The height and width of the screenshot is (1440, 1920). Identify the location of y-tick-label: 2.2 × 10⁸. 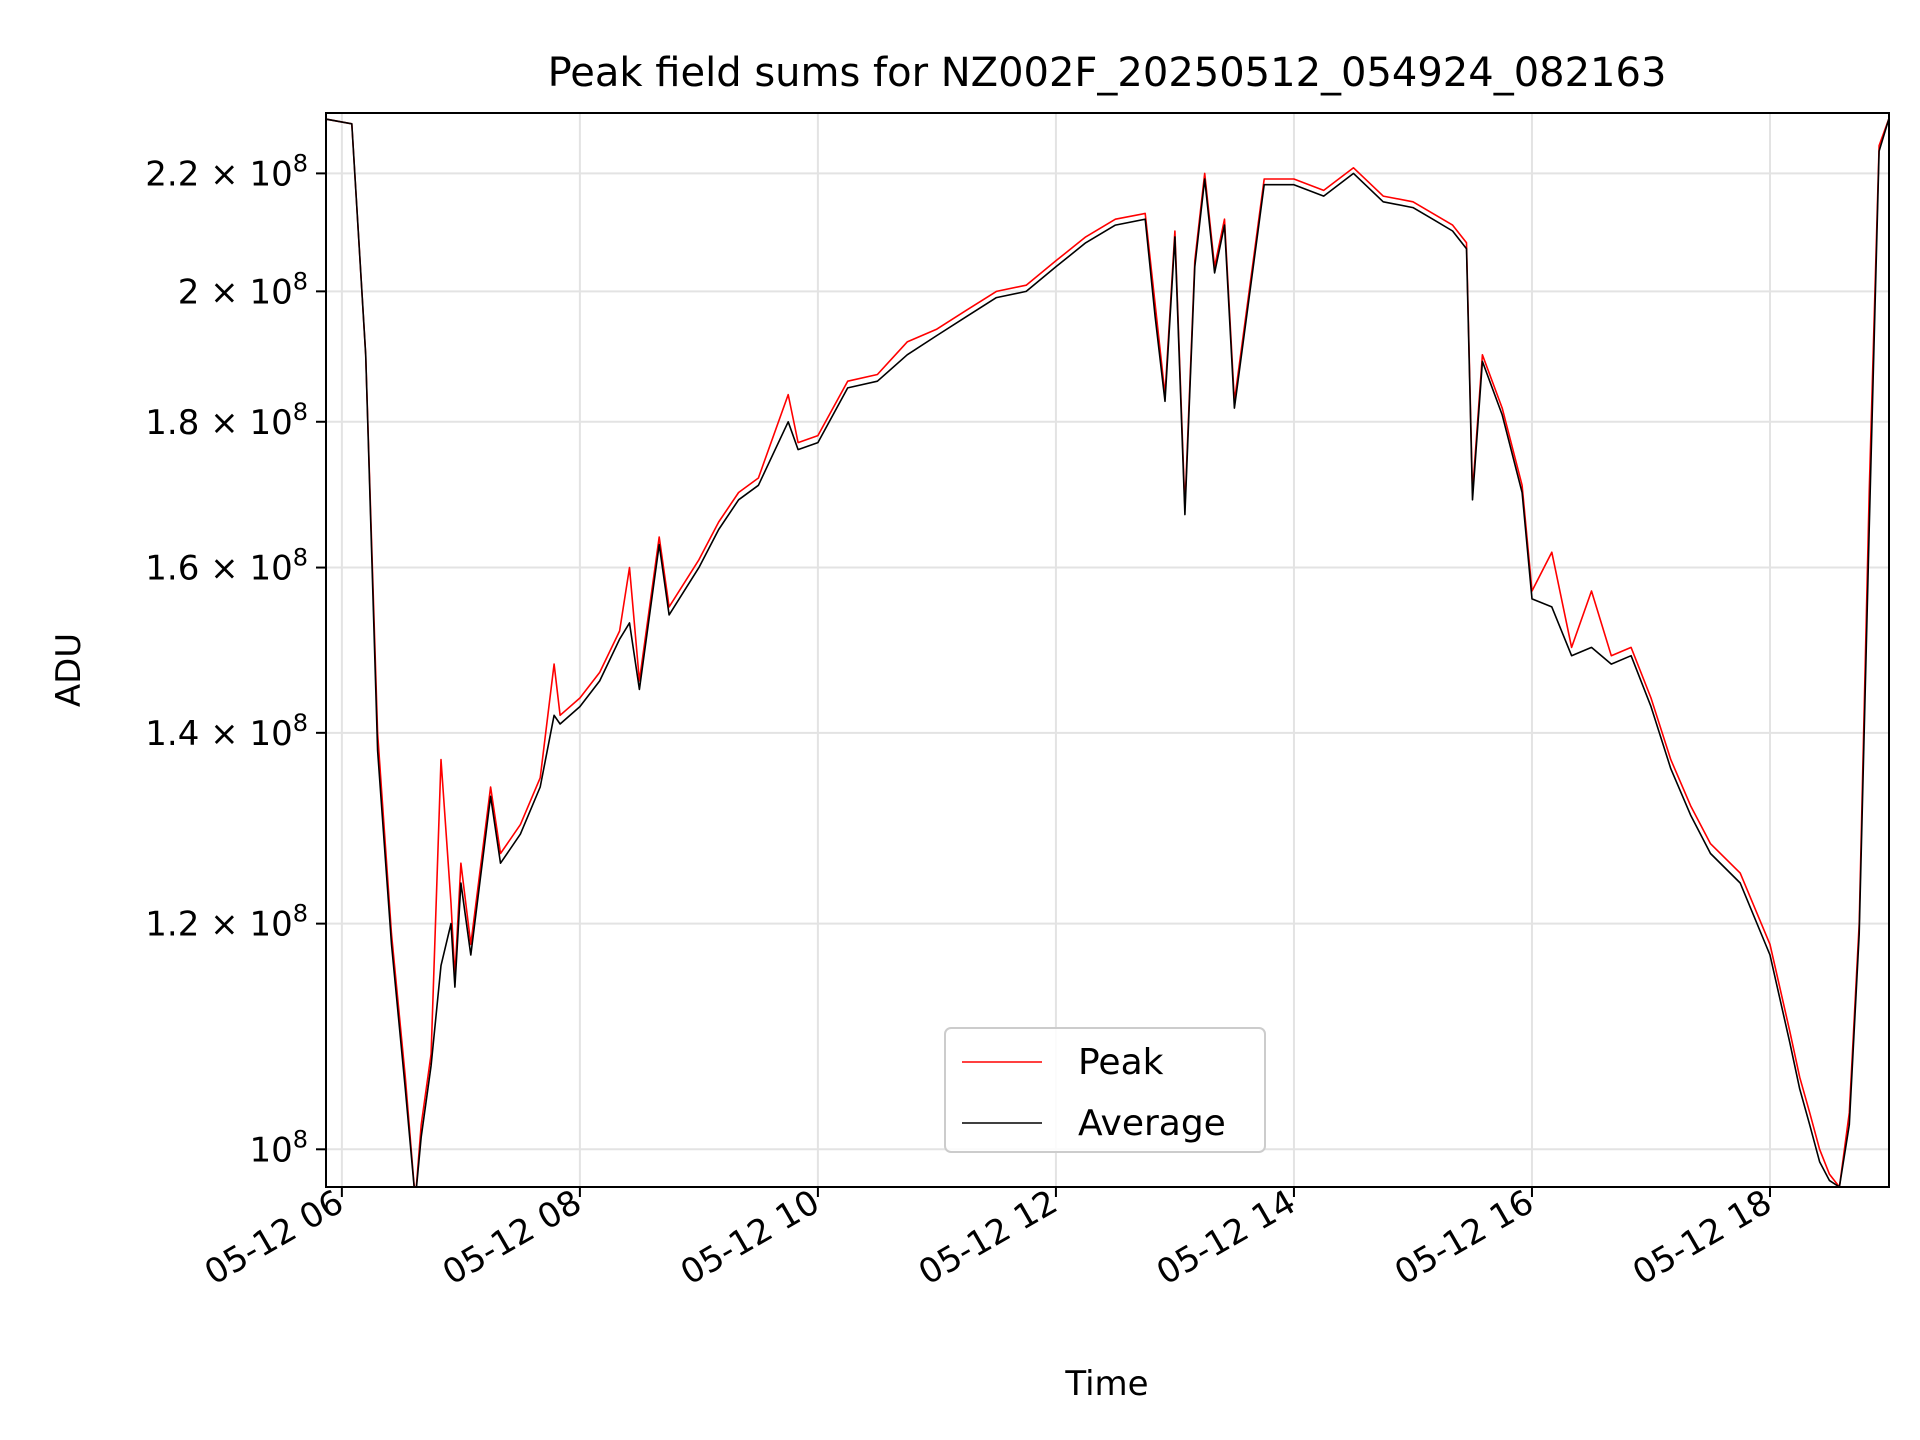
(226, 171).